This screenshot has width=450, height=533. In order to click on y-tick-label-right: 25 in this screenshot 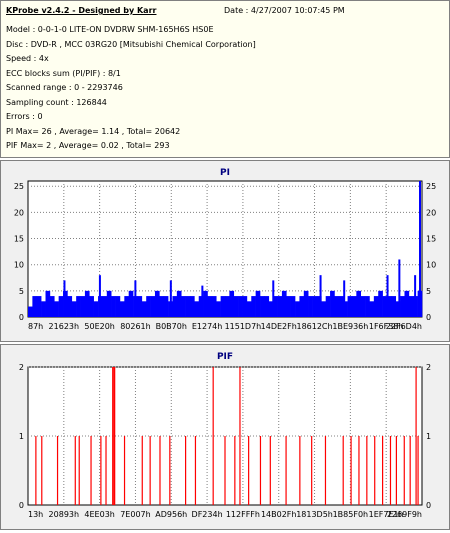, I will do `click(431, 186)`.